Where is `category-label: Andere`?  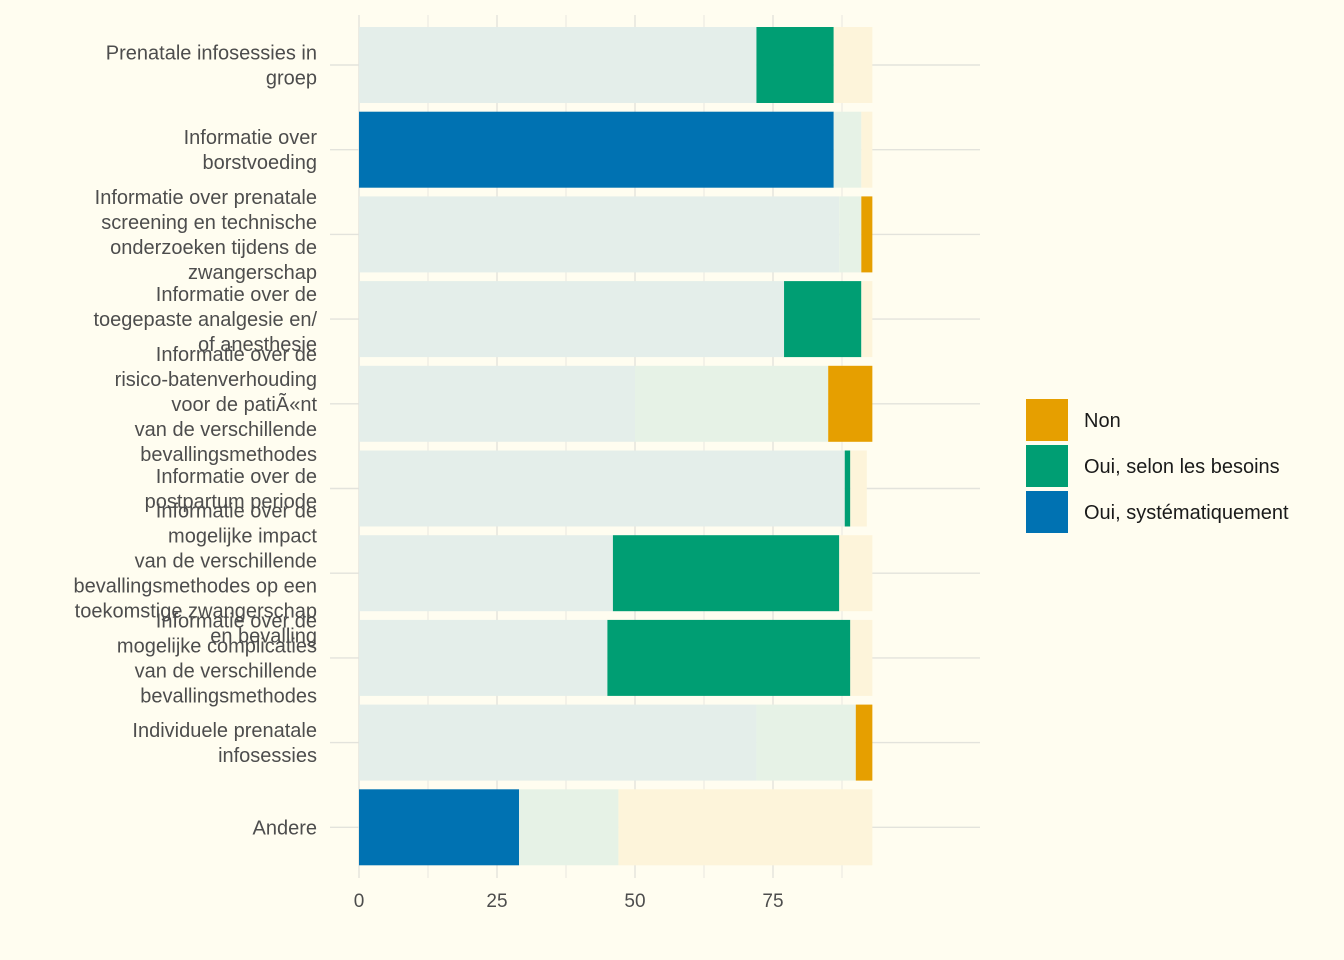 category-label: Andere is located at coordinates (285, 828).